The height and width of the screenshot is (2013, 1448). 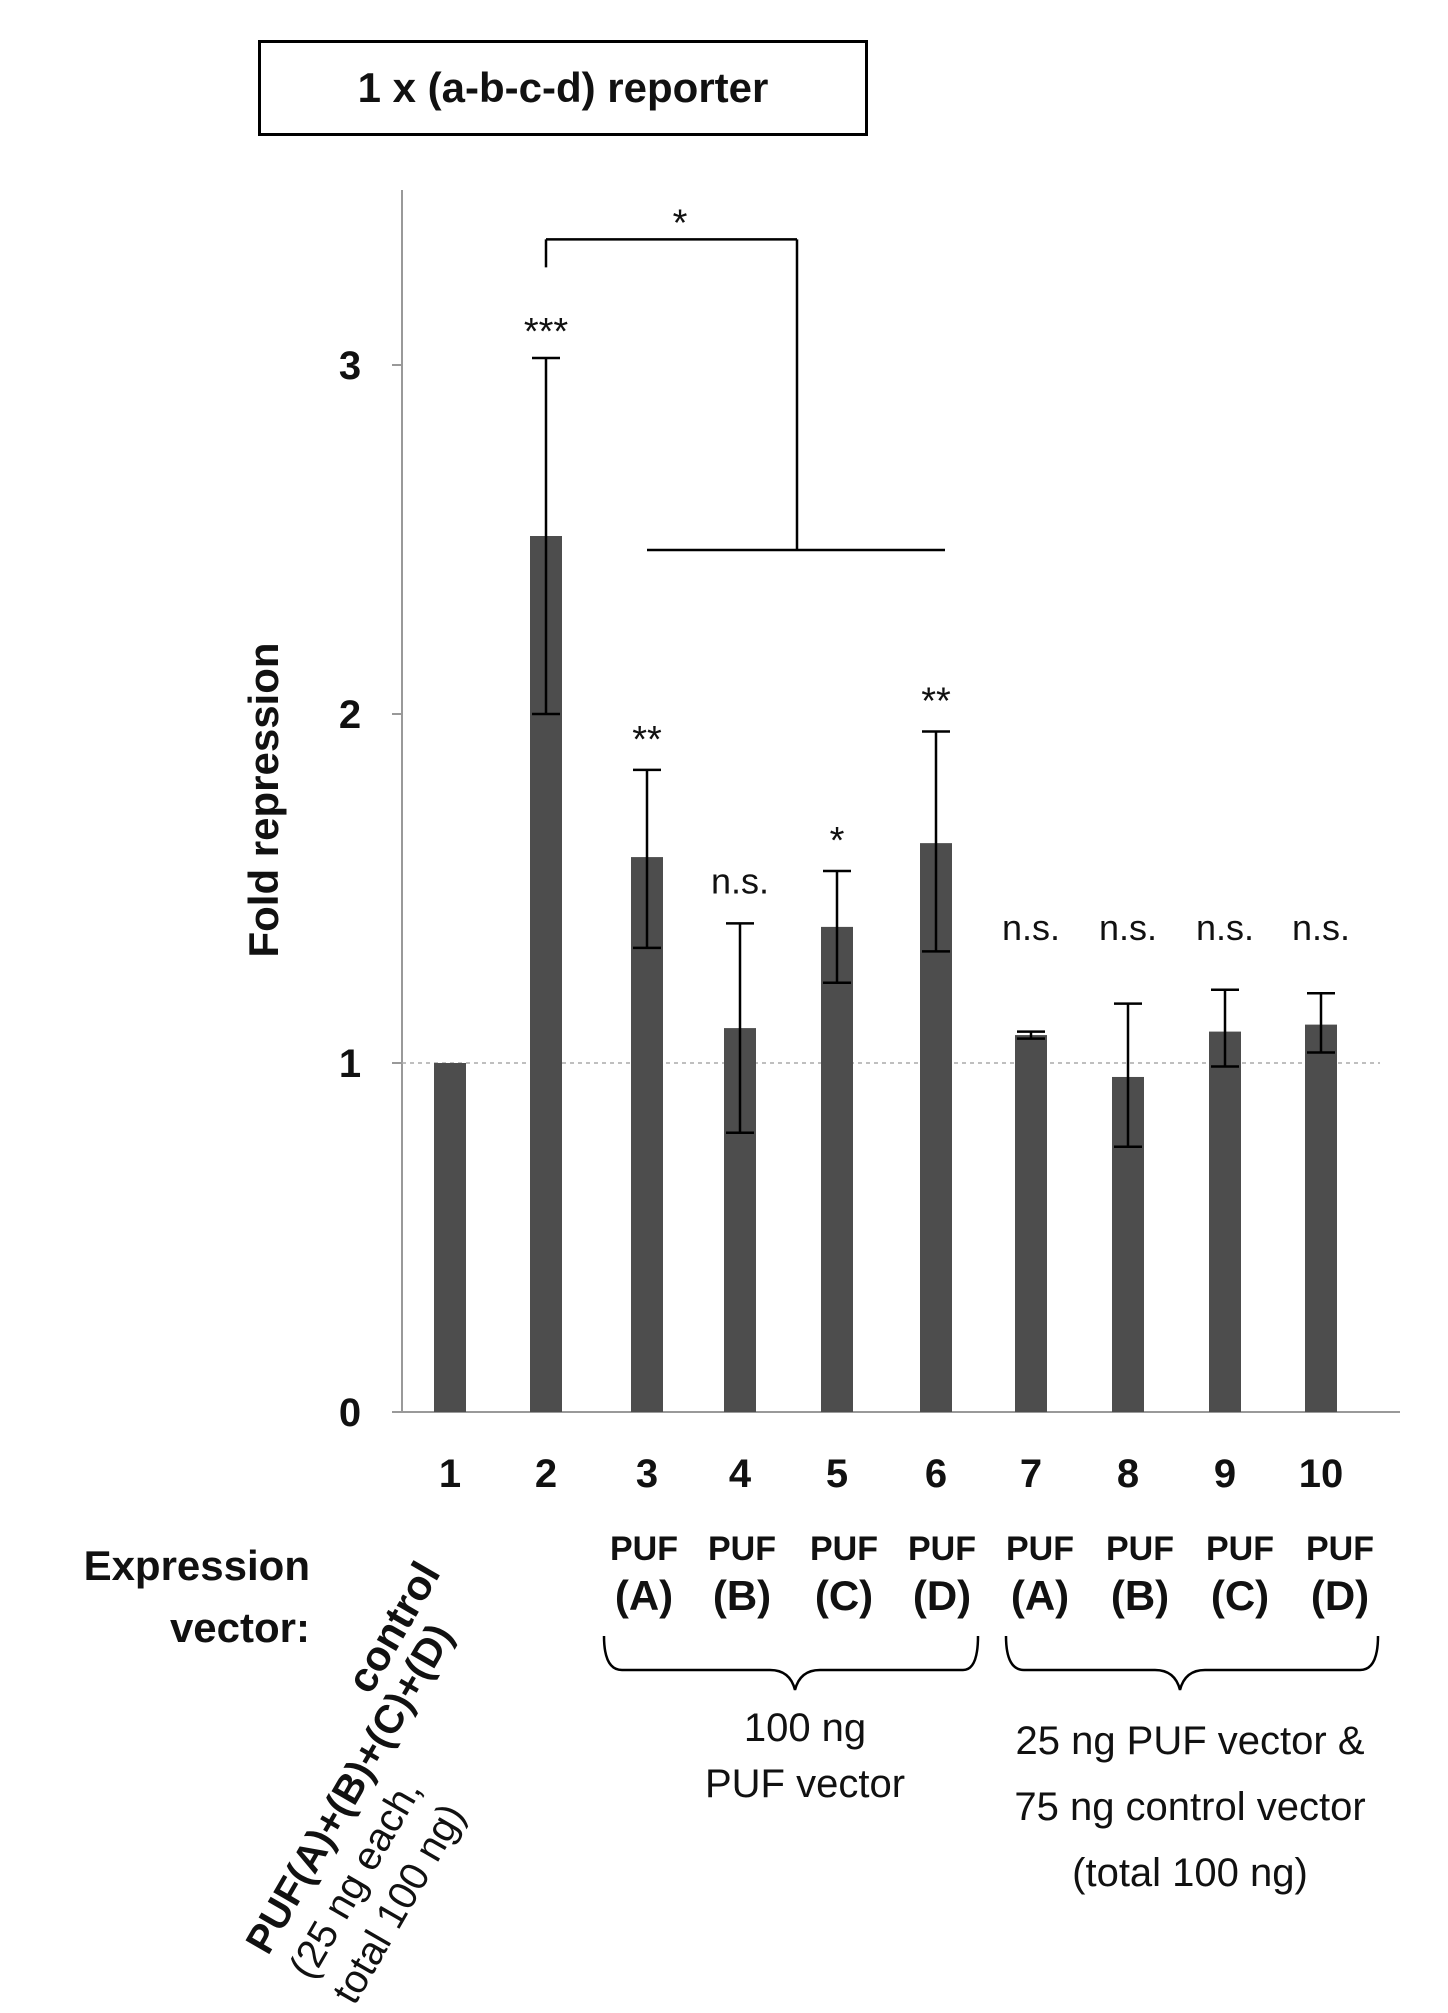 I want to click on significance-label-7: n.s., so click(x=1031, y=927).